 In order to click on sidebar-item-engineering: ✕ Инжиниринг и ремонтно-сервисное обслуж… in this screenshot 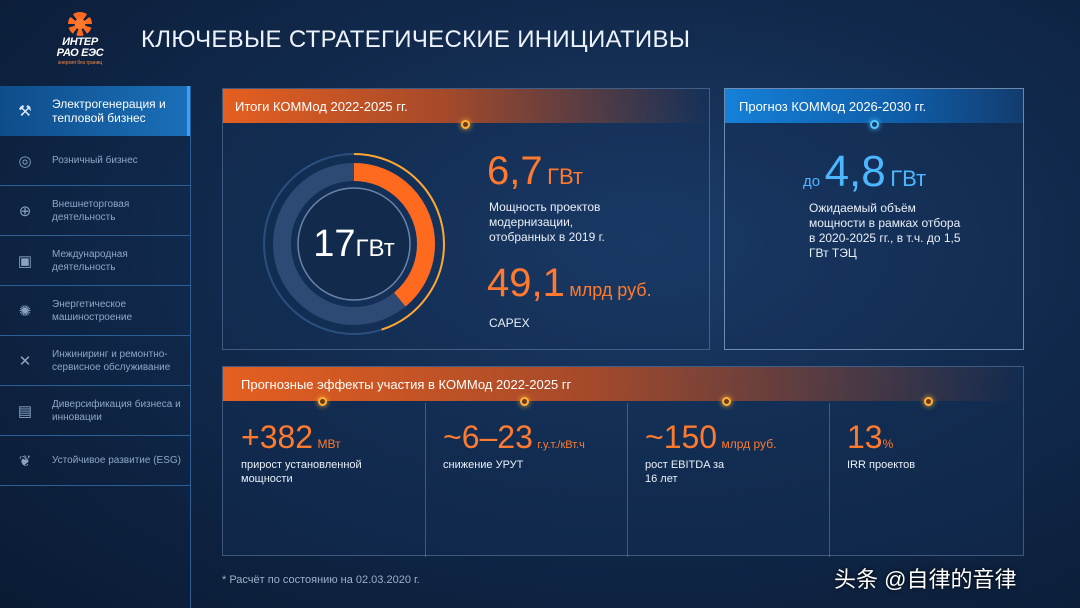, I will do `click(95, 361)`.